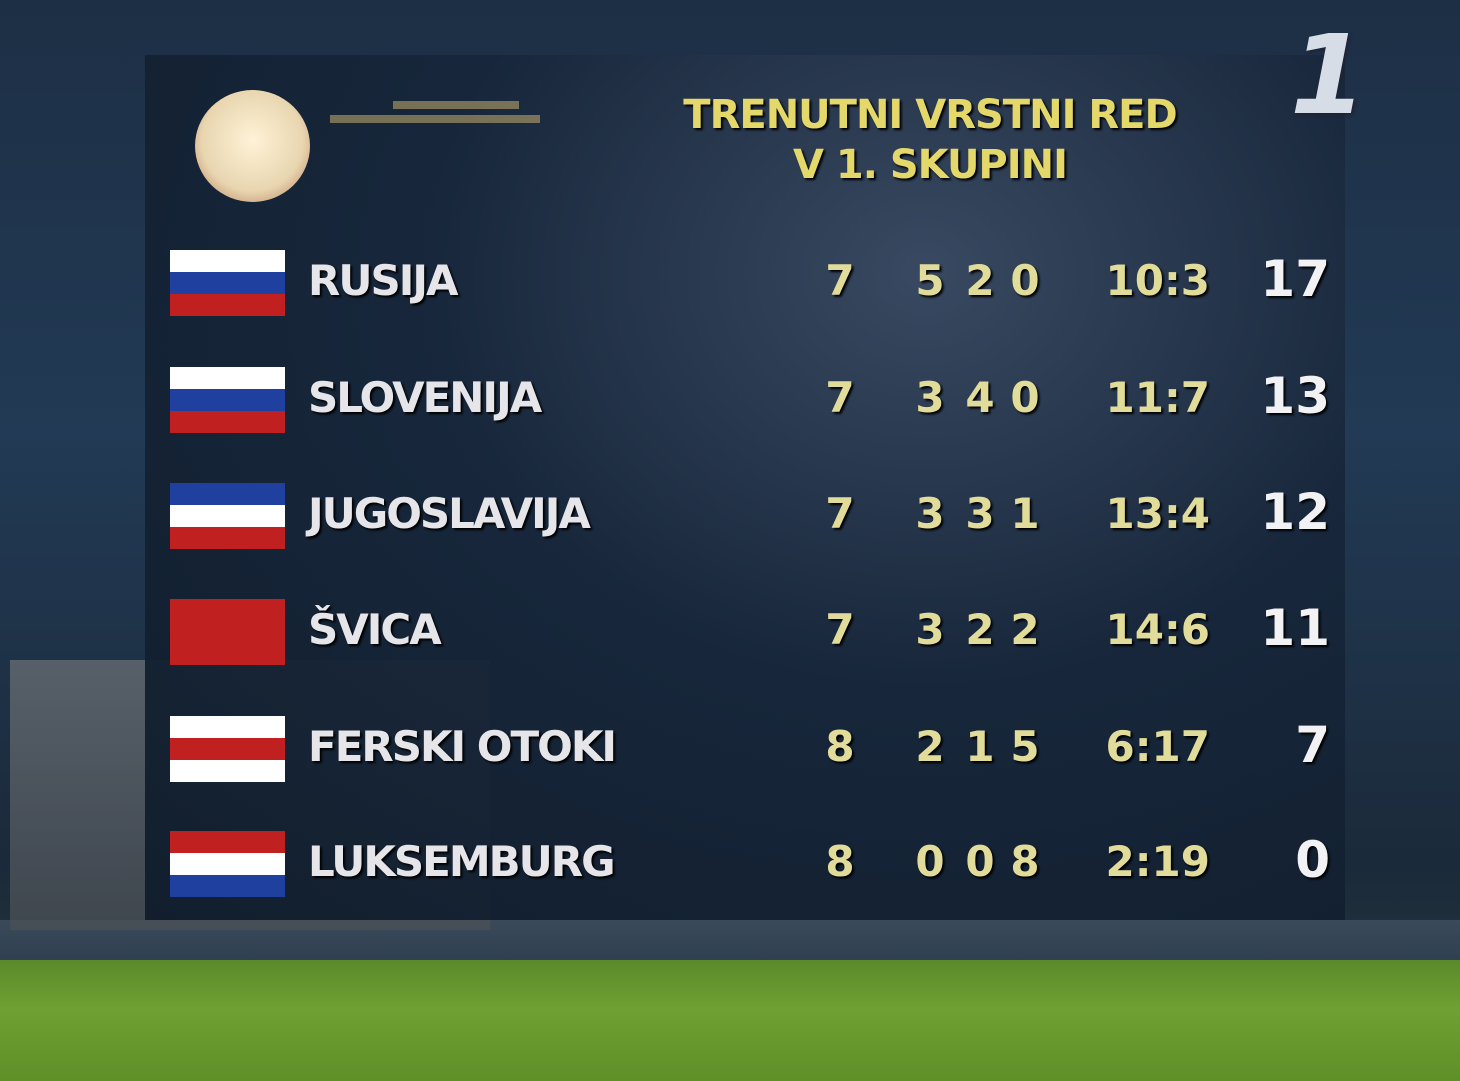 This screenshot has width=1460, height=1081. Describe the element at coordinates (750, 407) in the screenshot. I see `table-row: SLOVENIJA 7 3 4 0 11:7 13` at that location.